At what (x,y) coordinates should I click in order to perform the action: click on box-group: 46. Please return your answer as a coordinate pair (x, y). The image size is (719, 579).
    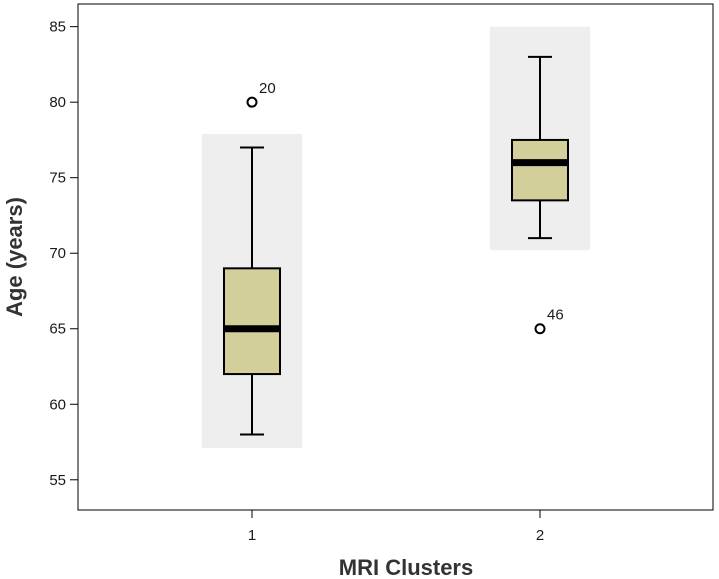
    Looking at the image, I should click on (540, 195).